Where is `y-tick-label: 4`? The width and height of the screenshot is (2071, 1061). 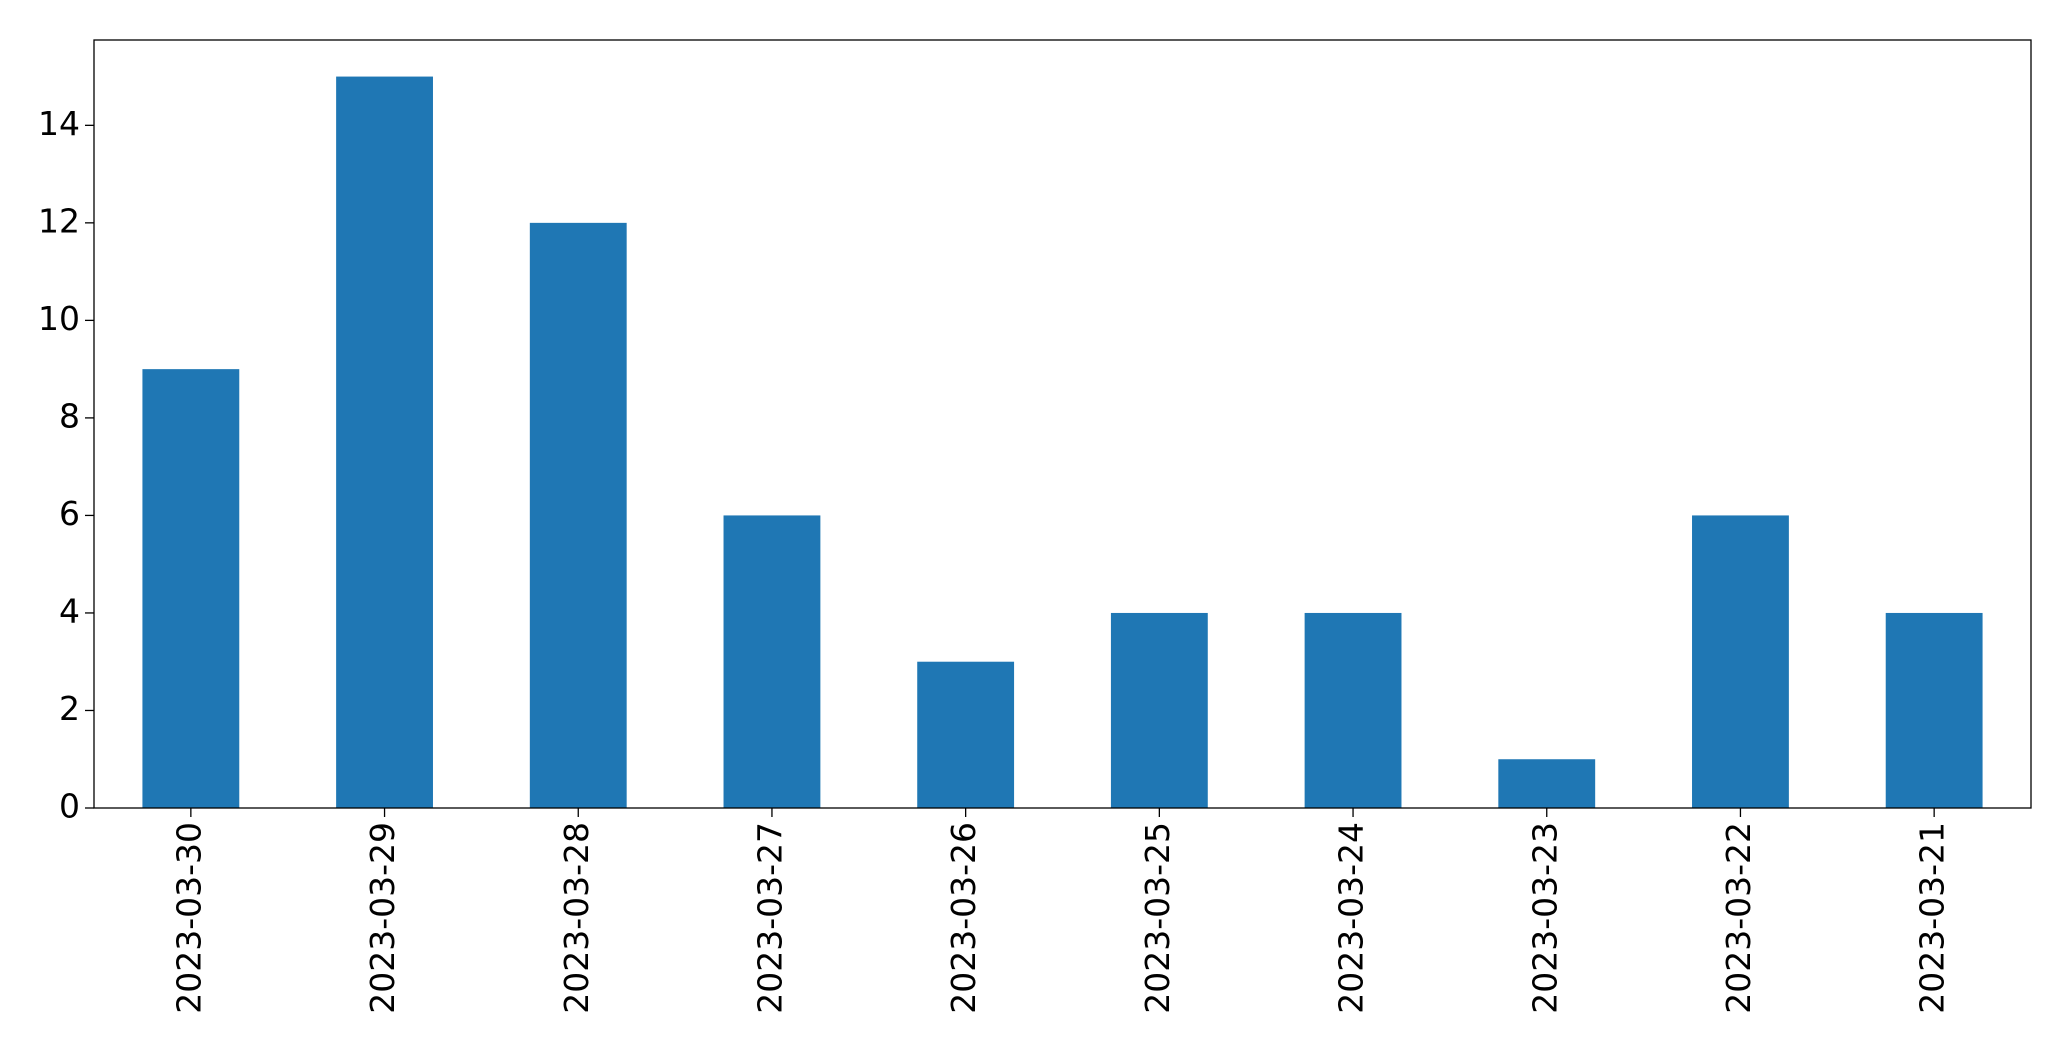
y-tick-label: 4 is located at coordinates (69, 610).